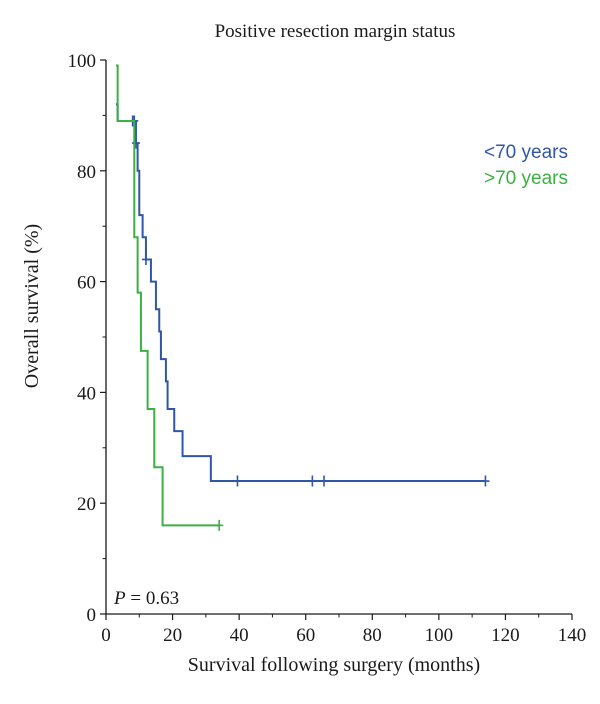 The image size is (600, 704). I want to click on x-tick-label: 20, so click(172, 635).